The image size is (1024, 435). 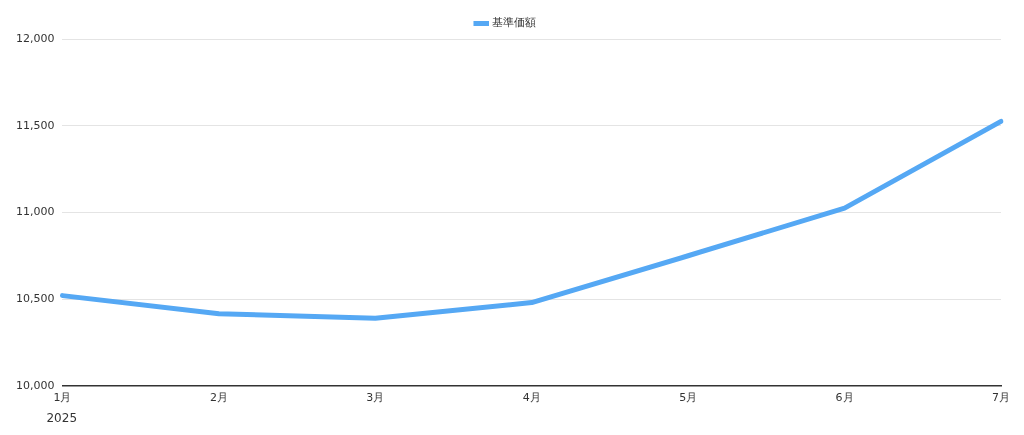 I want to click on x-tick-label: 1月, so click(x=62, y=398).